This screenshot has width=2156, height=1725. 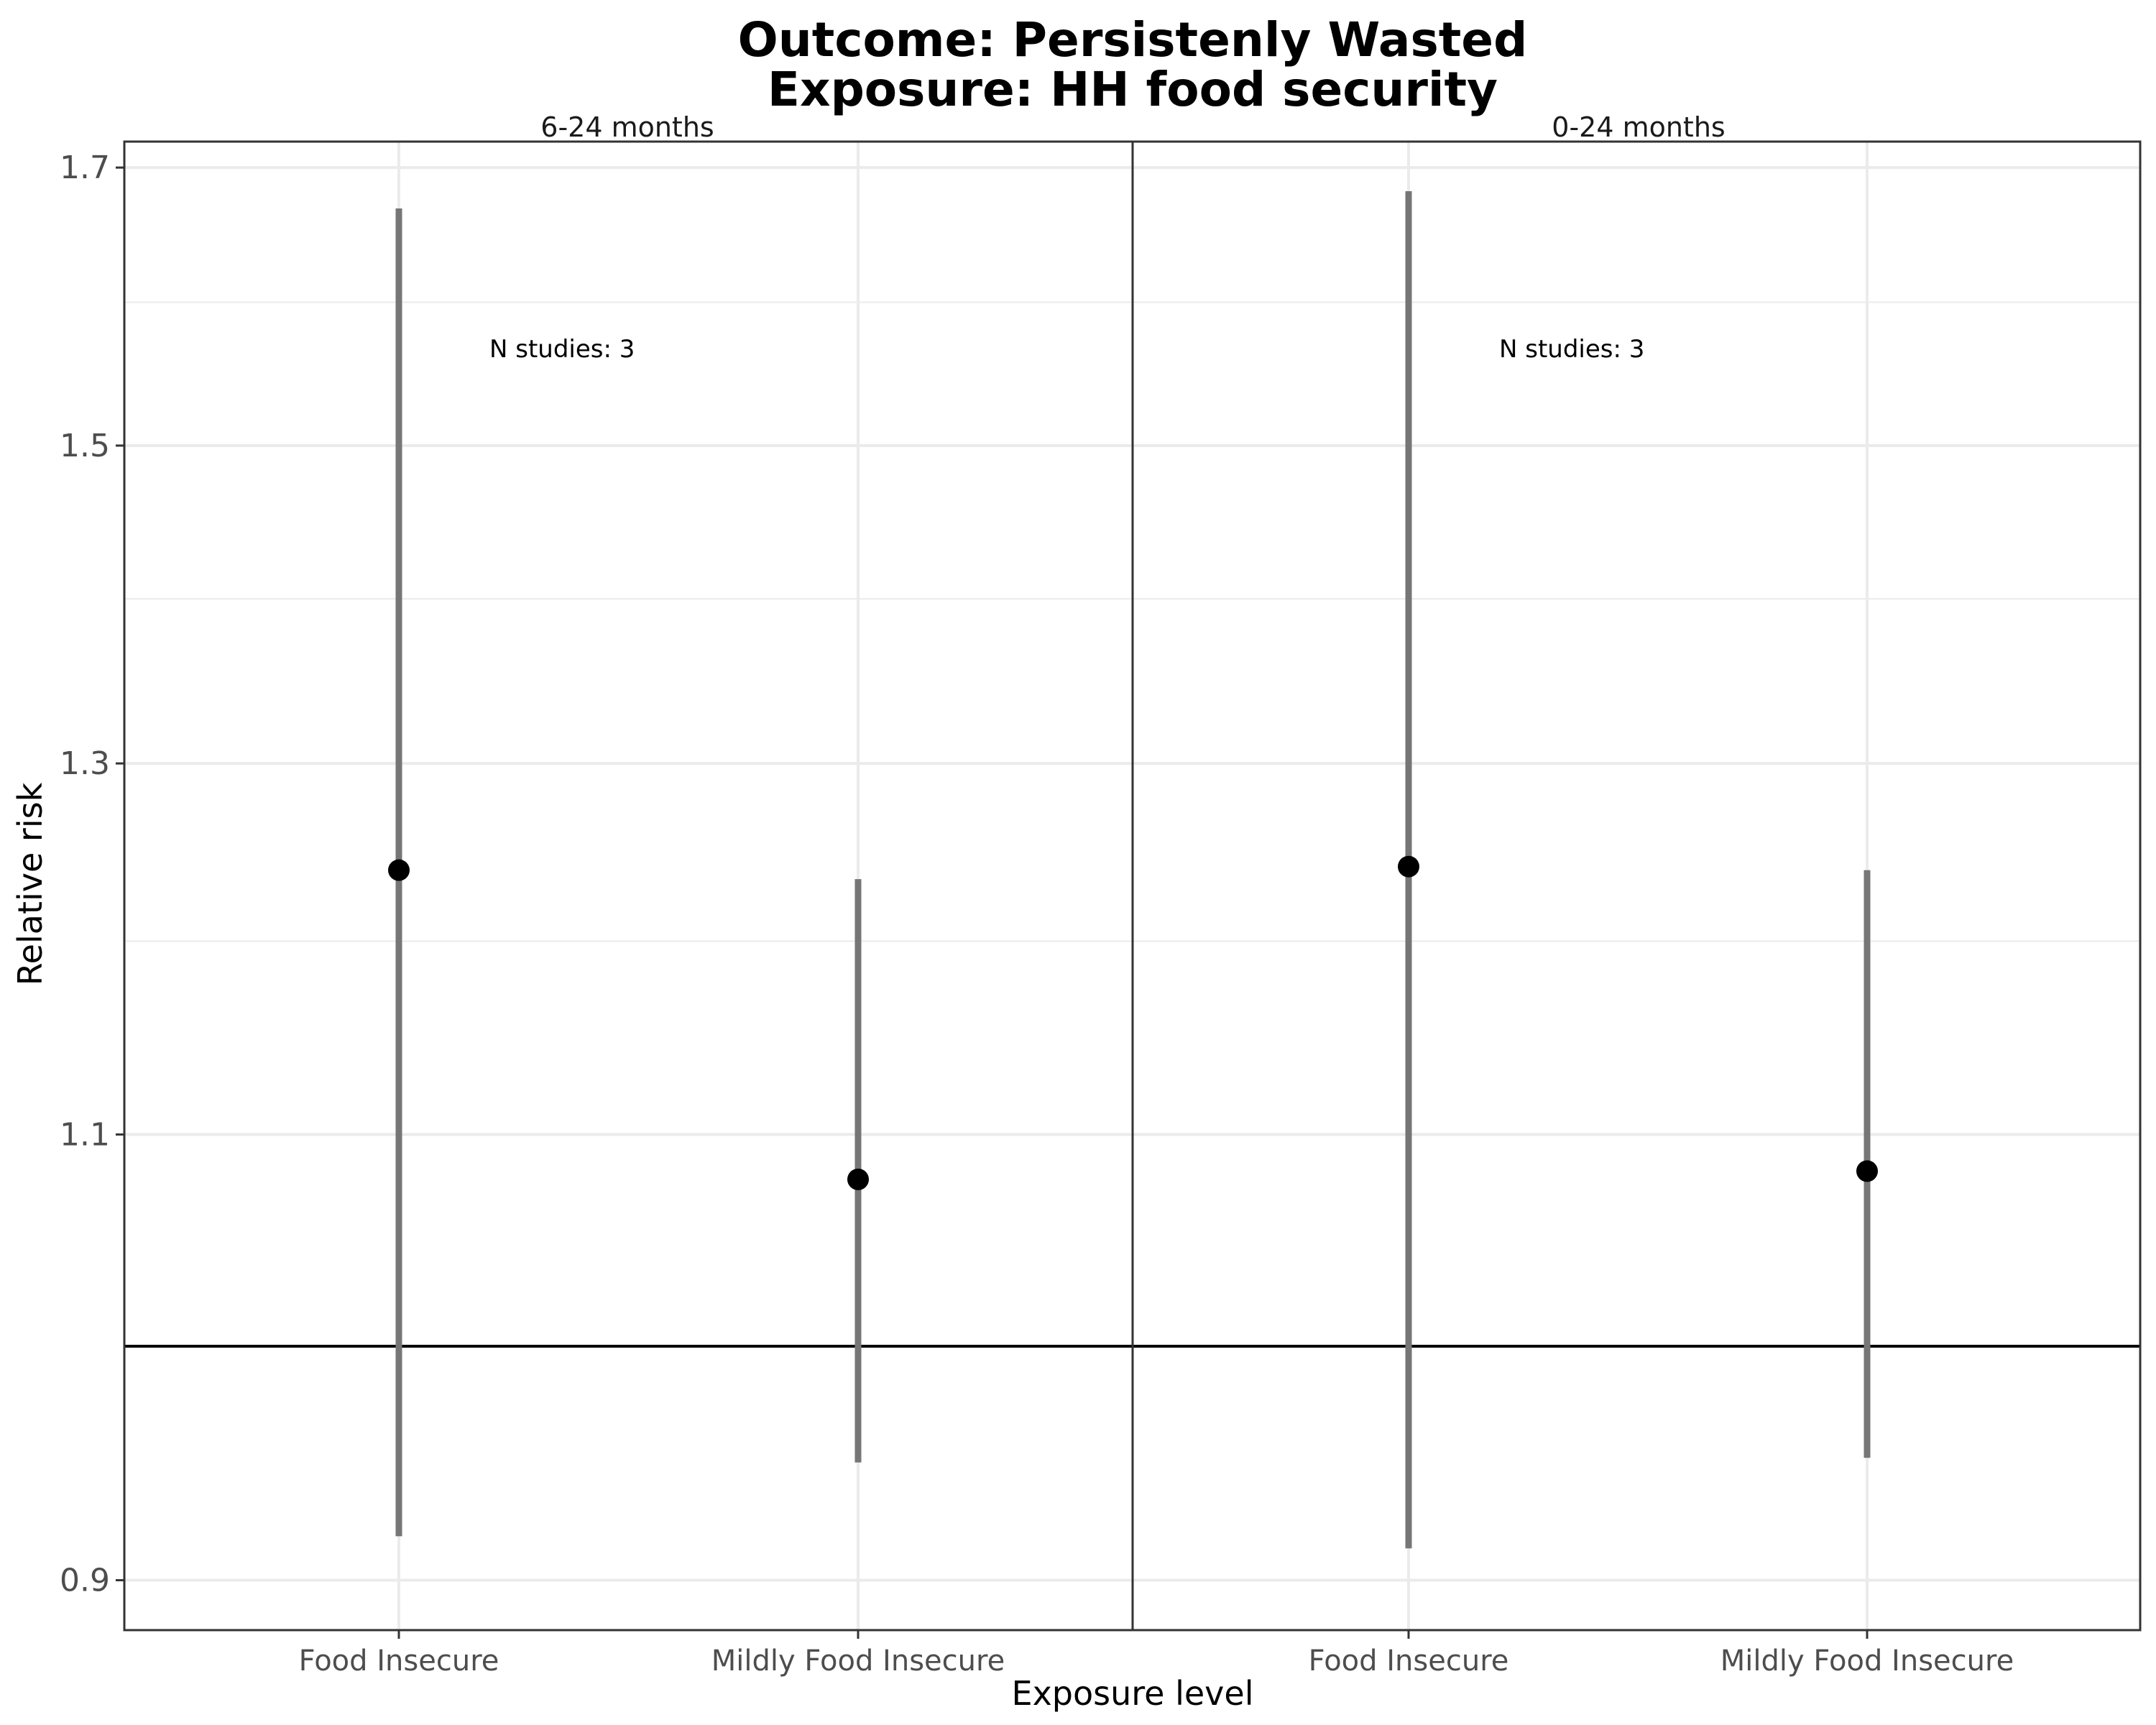 What do you see at coordinates (1133, 40) in the screenshot?
I see `chart-title-line-1: Outcome: Persistenly Wasted` at bounding box center [1133, 40].